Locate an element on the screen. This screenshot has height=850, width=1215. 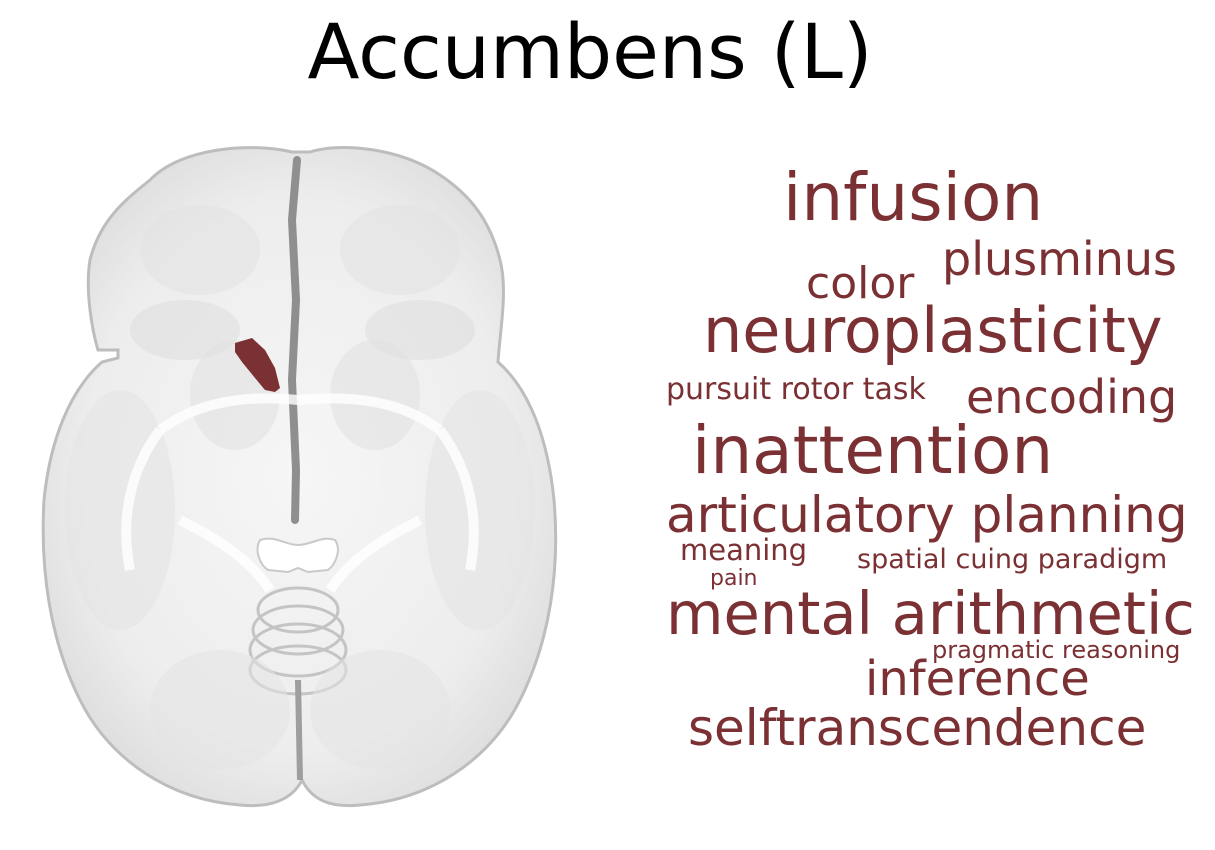
cloud-term: encoding is located at coordinates (1072, 397).